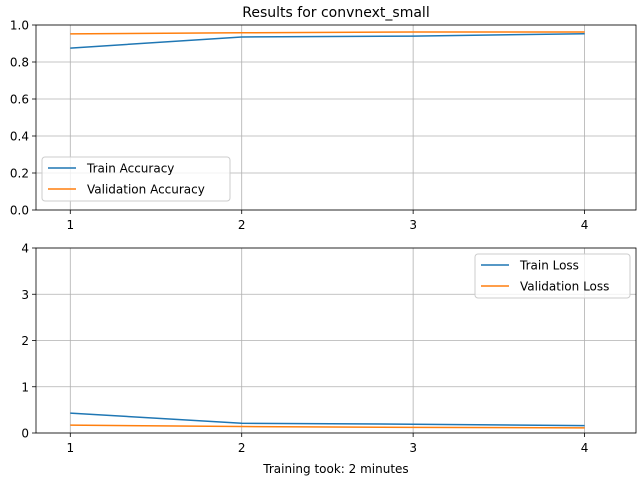 This screenshot has width=640, height=484. I want to click on series-line-validation-loss, so click(327, 426).